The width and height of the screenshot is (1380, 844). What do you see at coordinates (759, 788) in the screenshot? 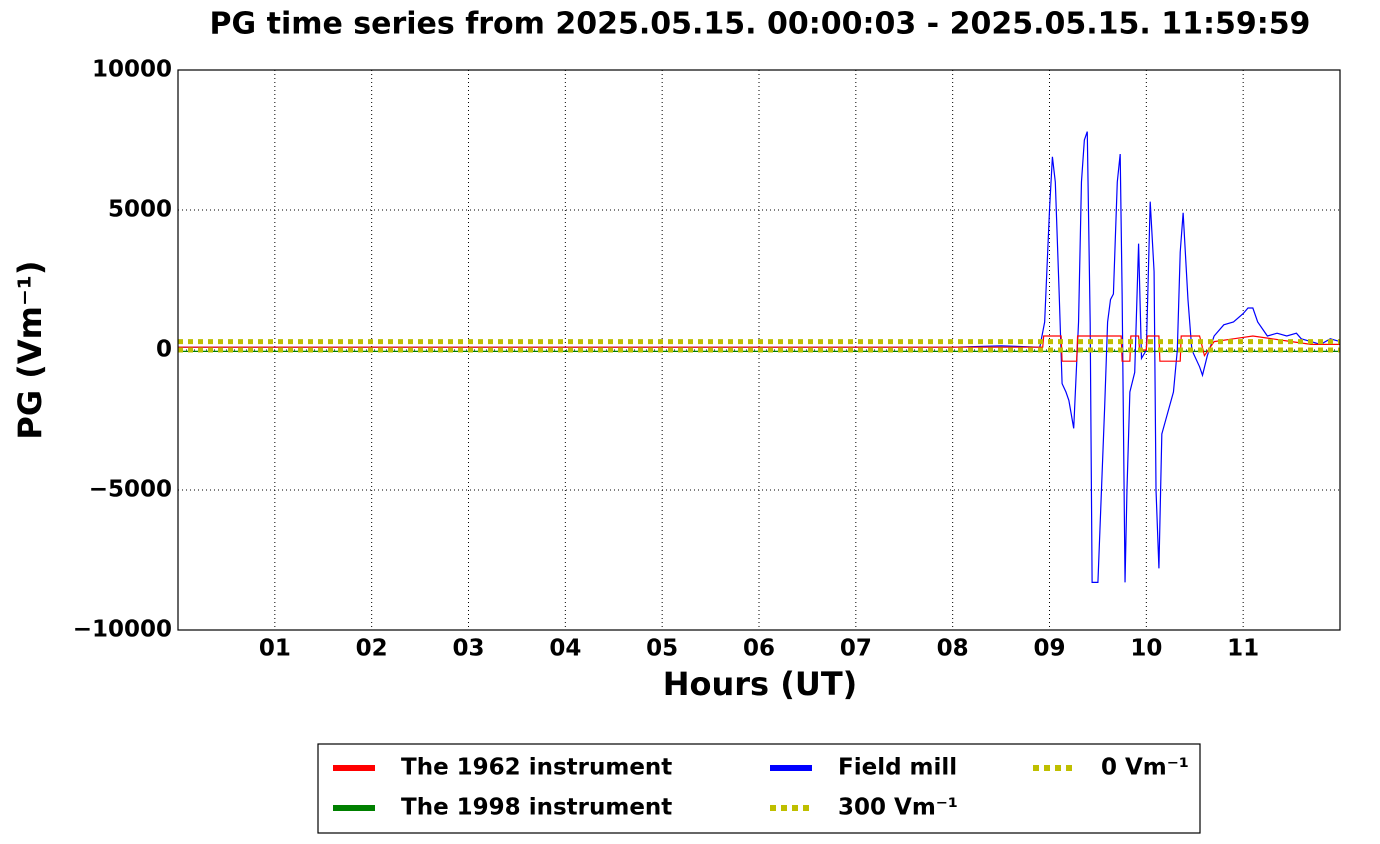
I see `legend-box` at bounding box center [759, 788].